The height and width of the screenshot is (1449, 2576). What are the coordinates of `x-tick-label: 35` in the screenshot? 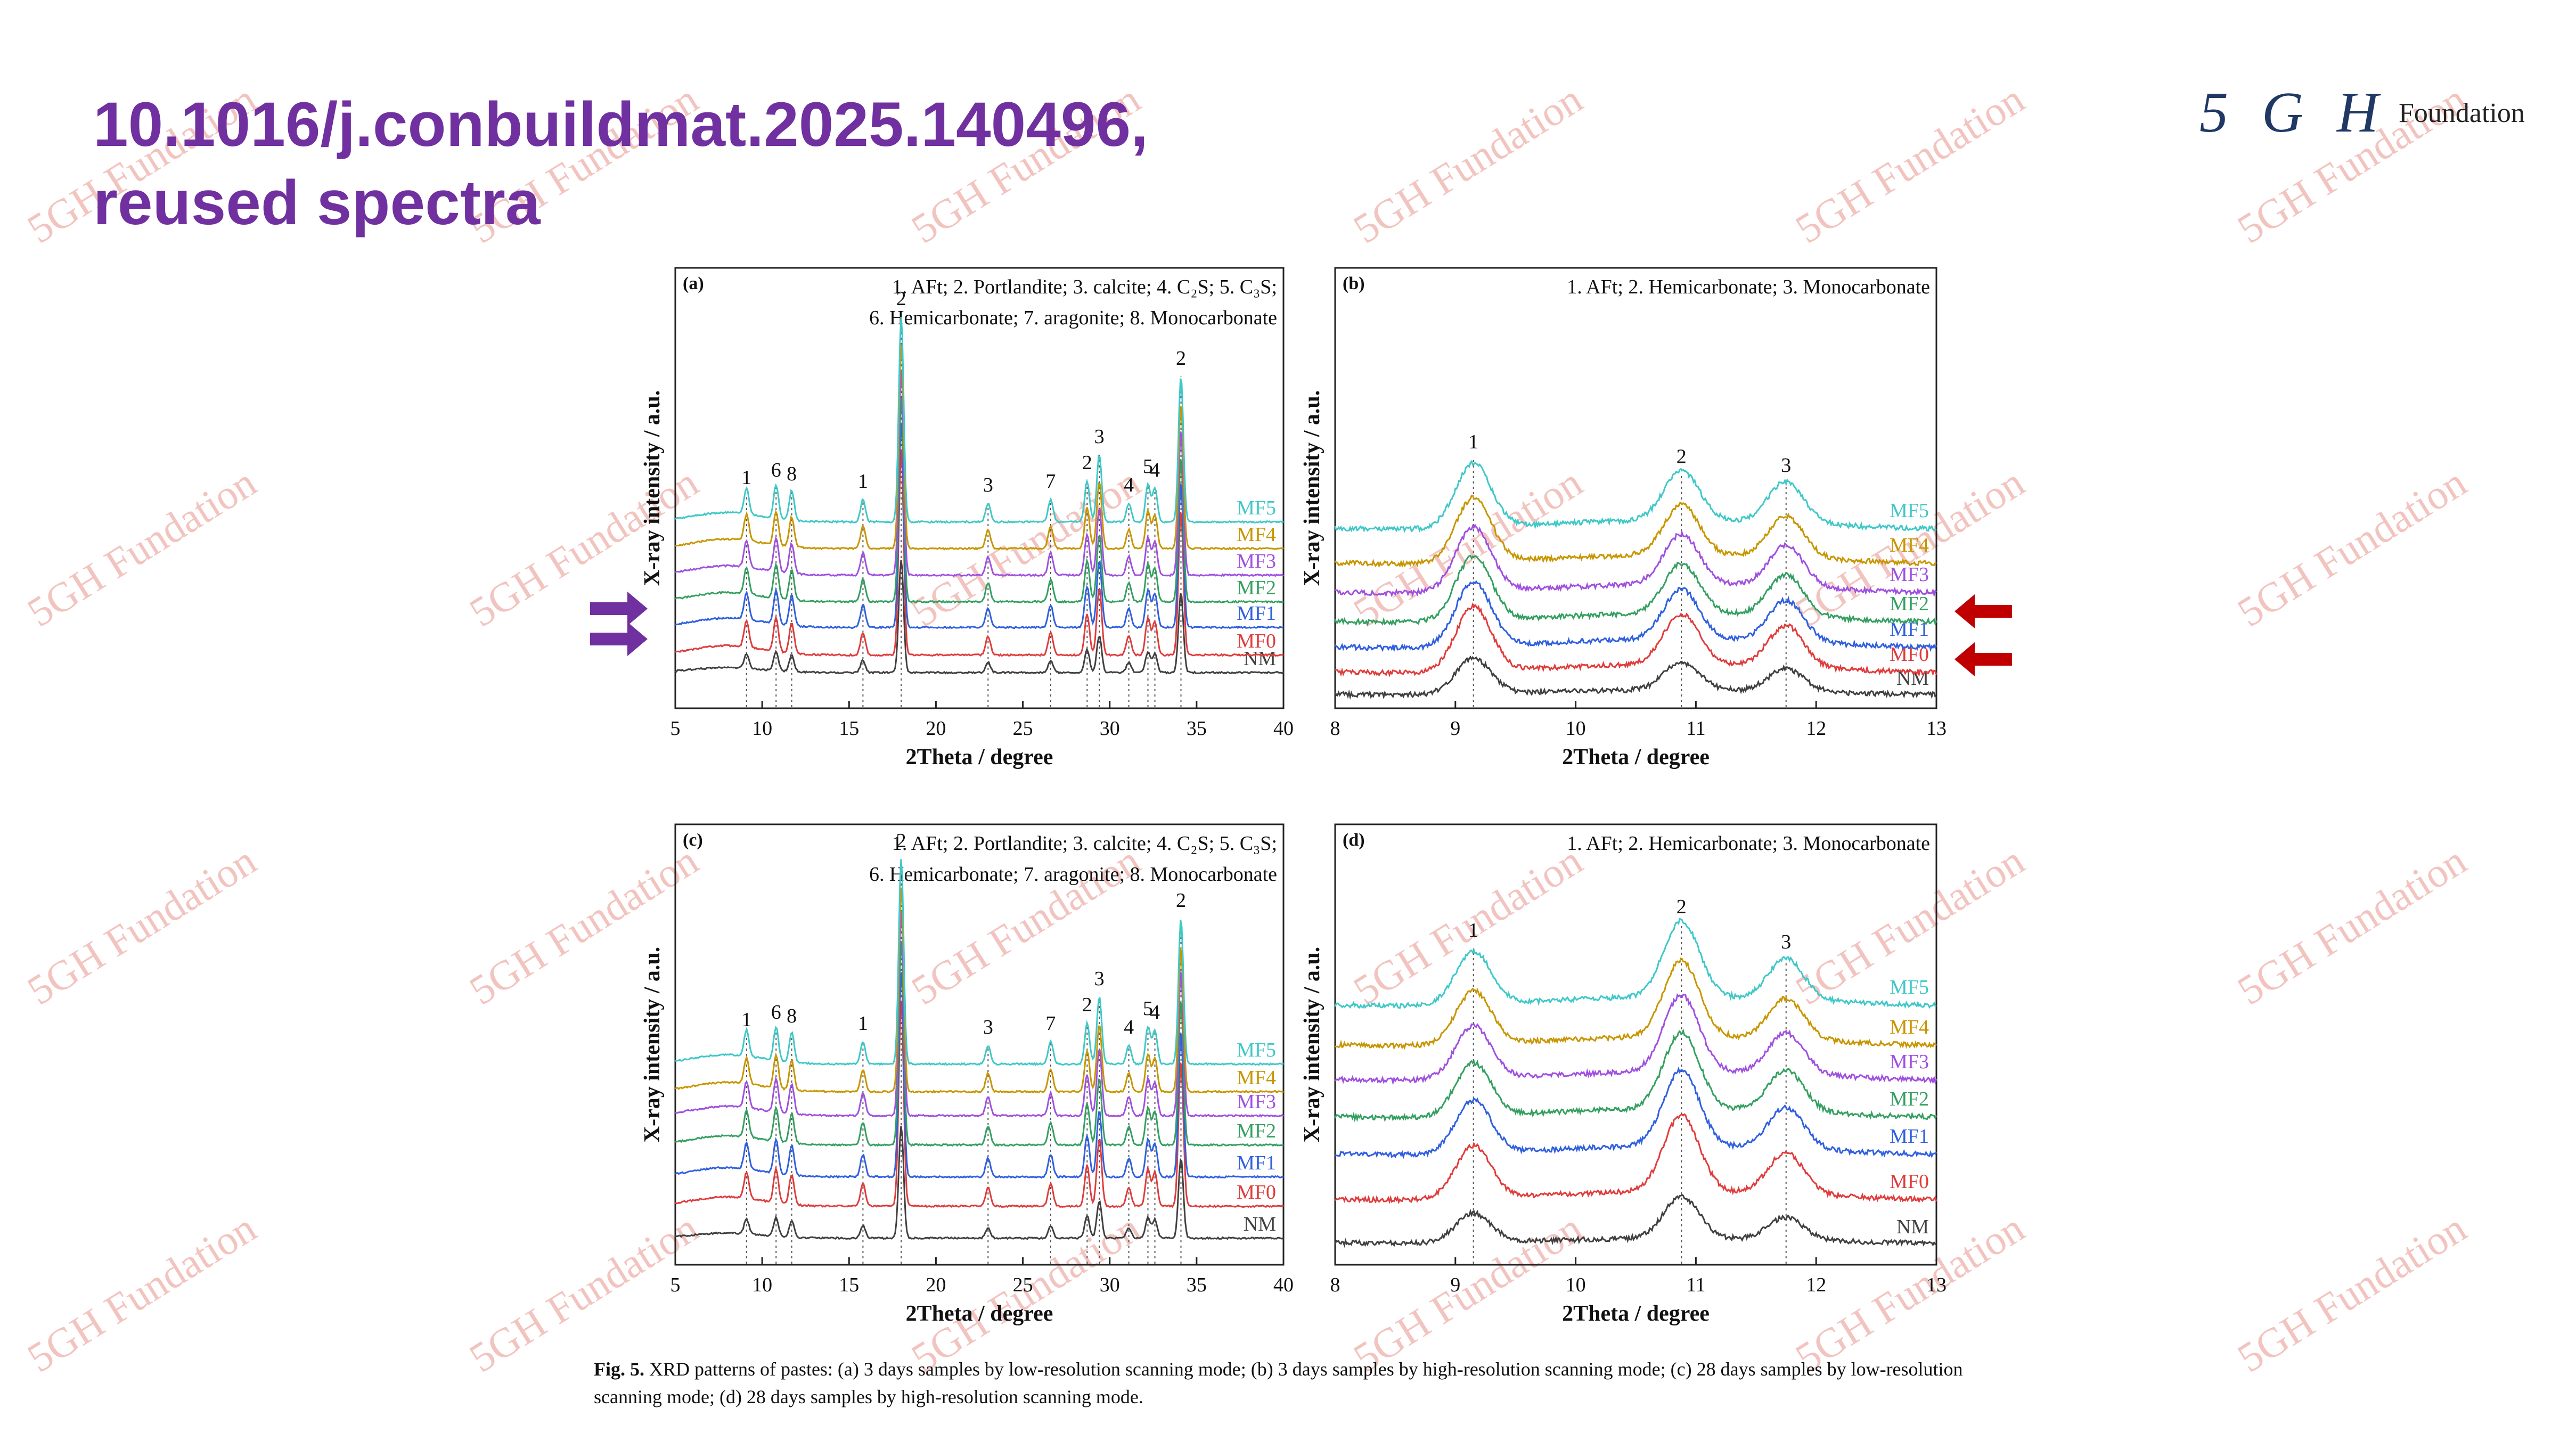 It's located at (1197, 1285).